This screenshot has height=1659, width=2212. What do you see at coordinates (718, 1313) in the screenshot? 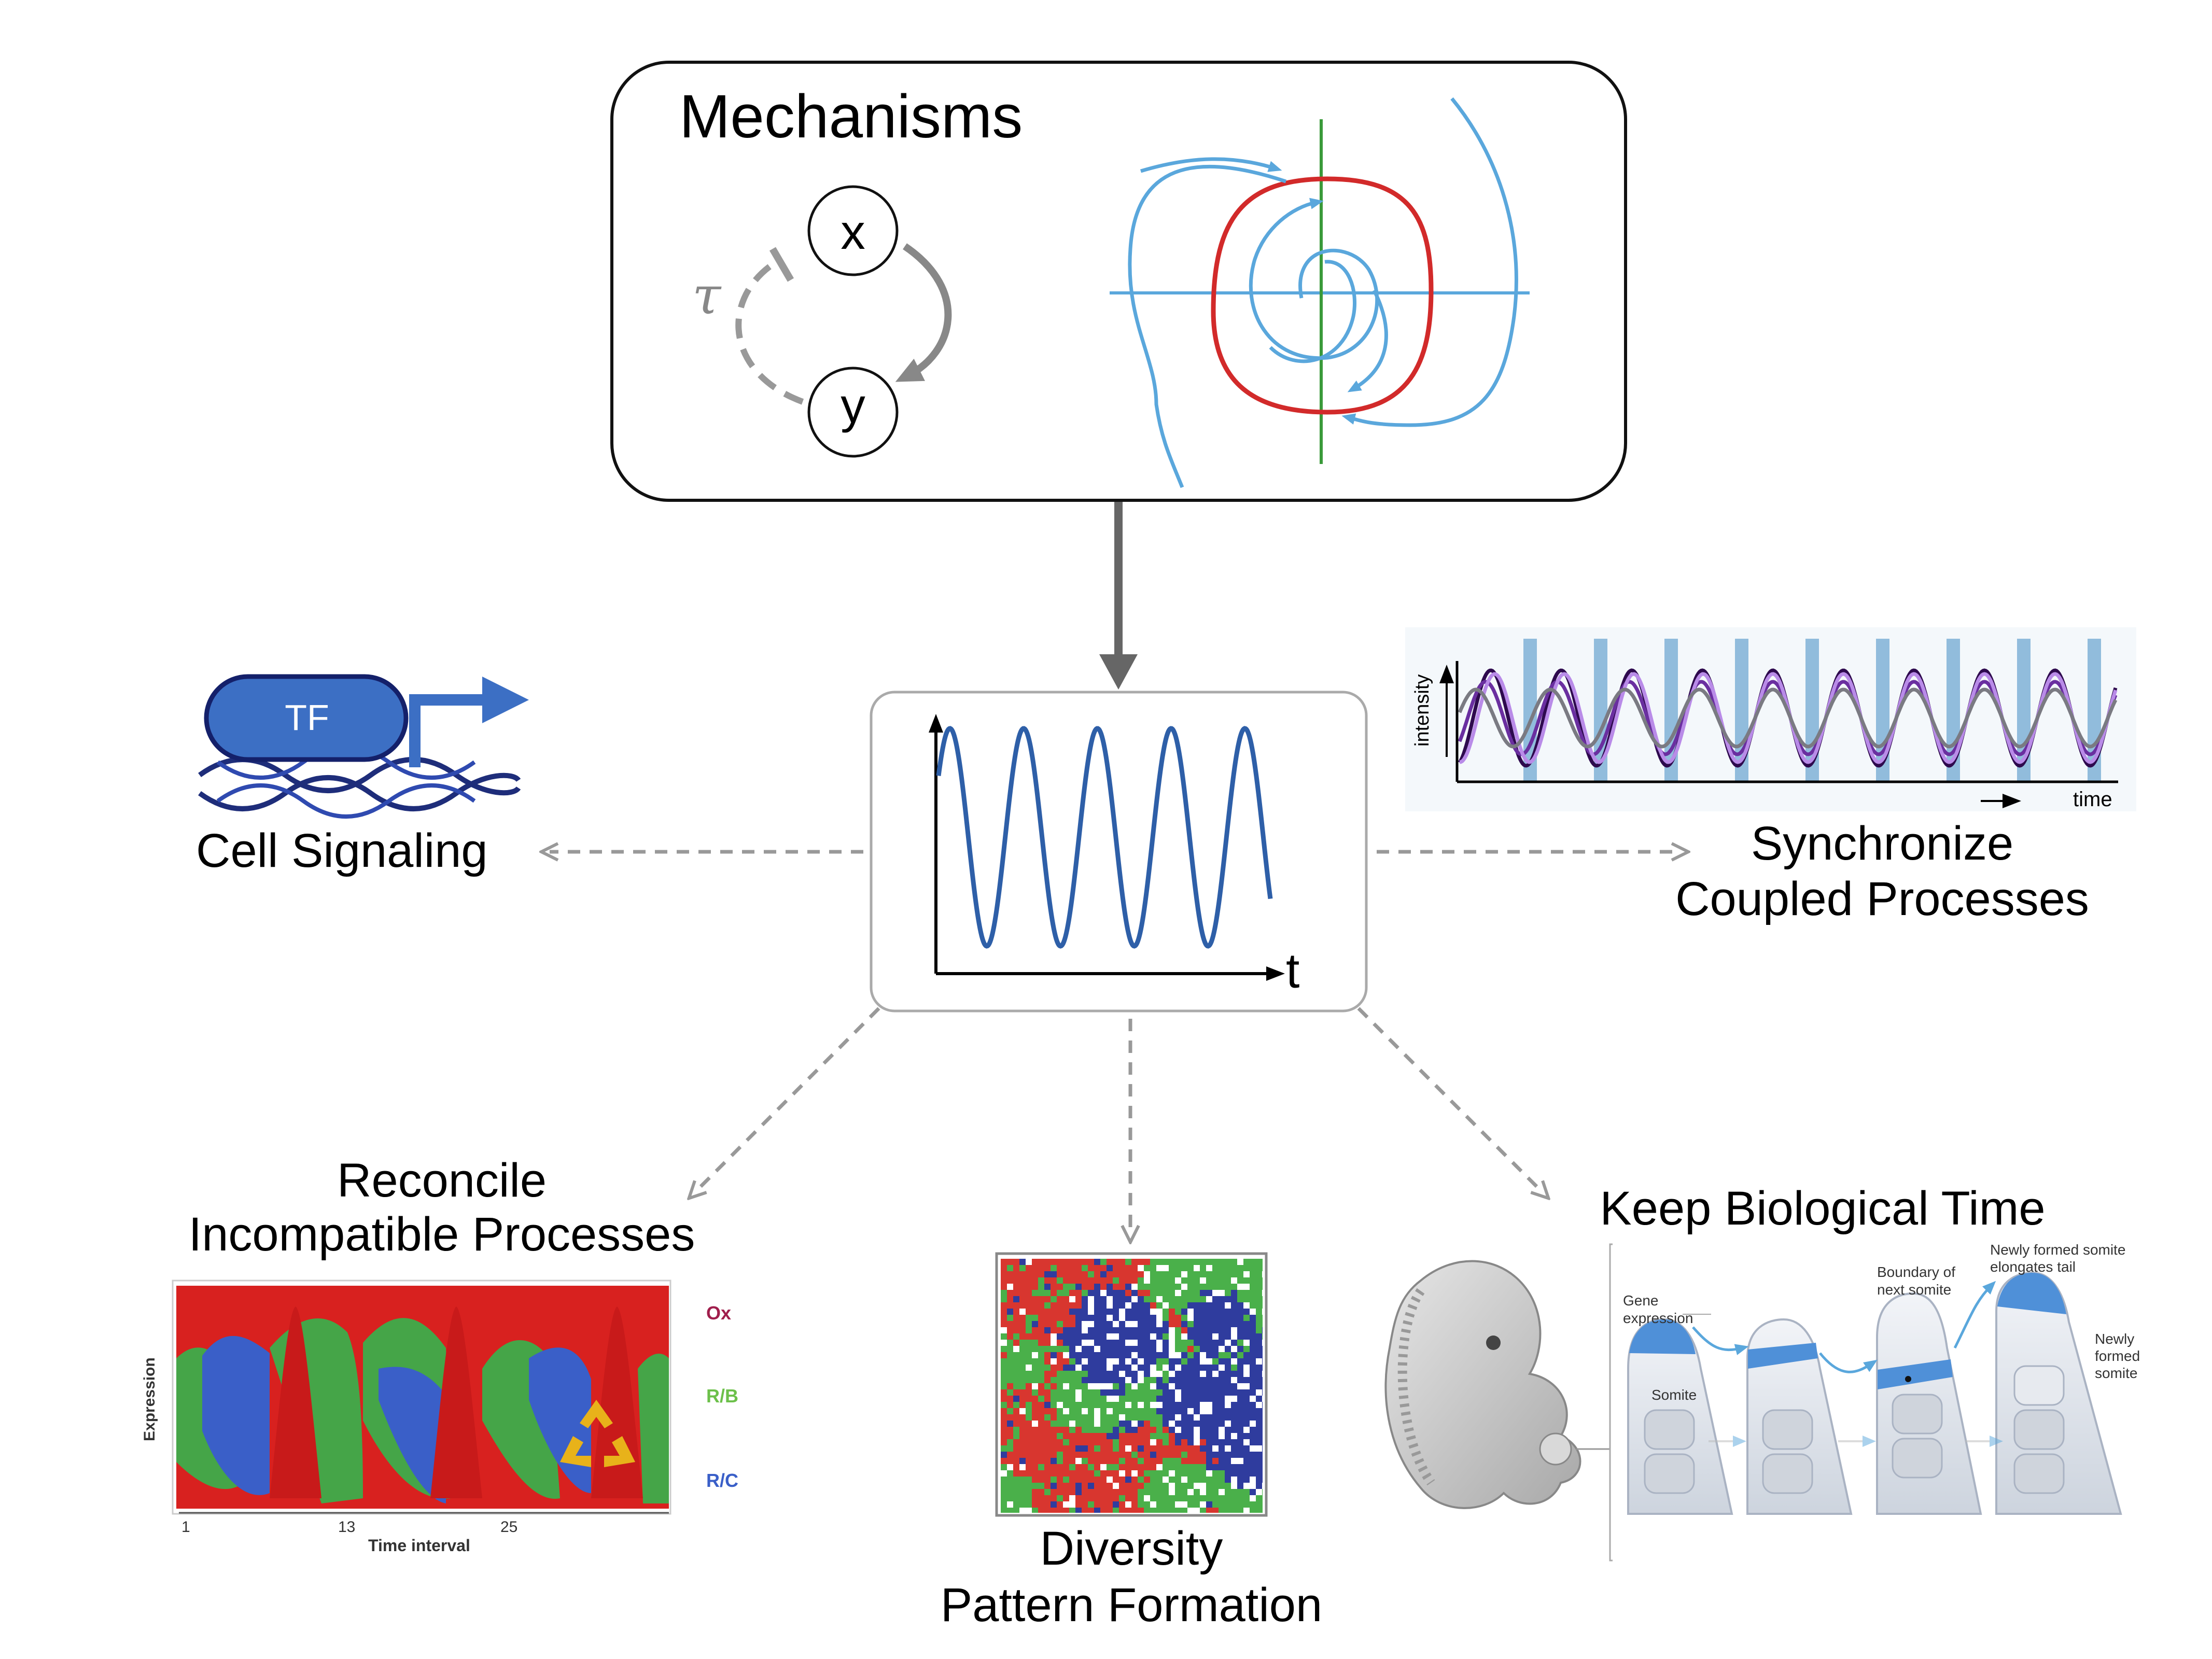
I see `legend-ox: Ox` at bounding box center [718, 1313].